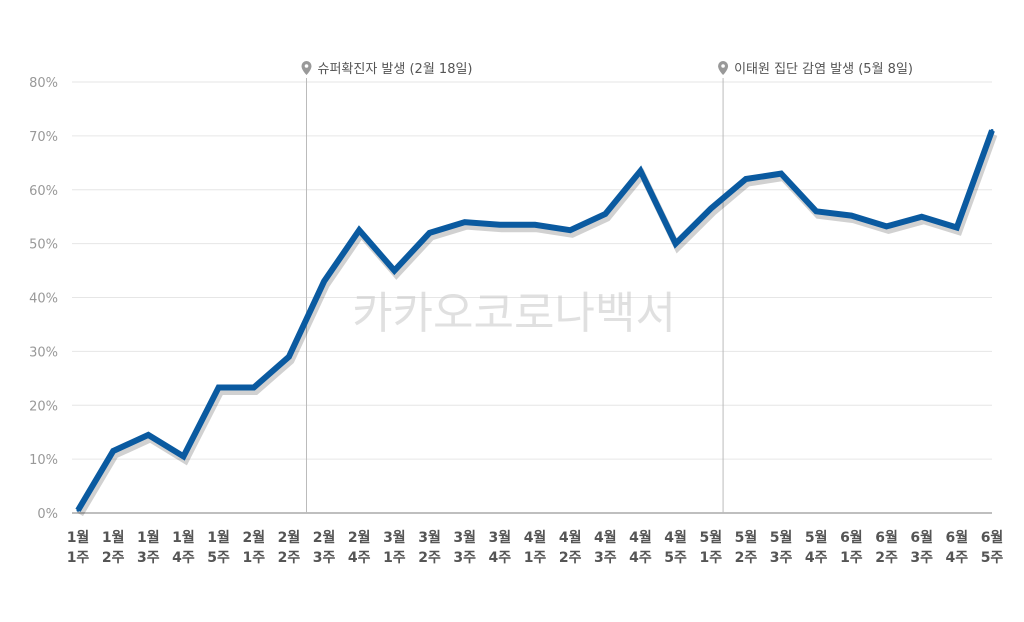 The image size is (1024, 622). What do you see at coordinates (429, 547) in the screenshot?
I see `x-tick-label: 3월 2주` at bounding box center [429, 547].